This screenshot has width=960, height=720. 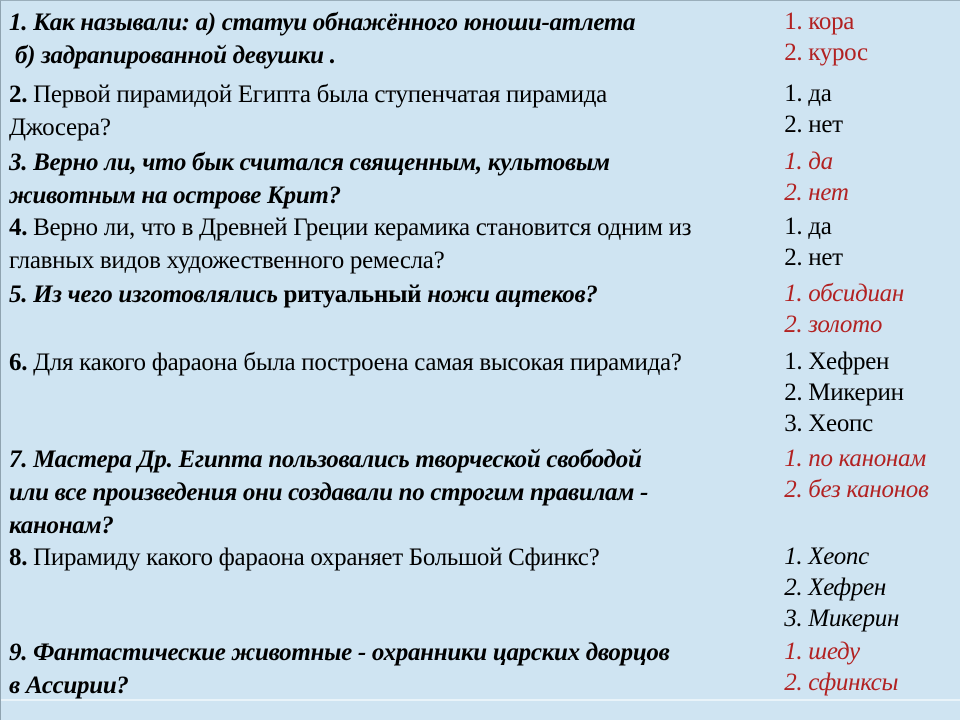 I want to click on question-segment: 6., so click(x=18, y=362).